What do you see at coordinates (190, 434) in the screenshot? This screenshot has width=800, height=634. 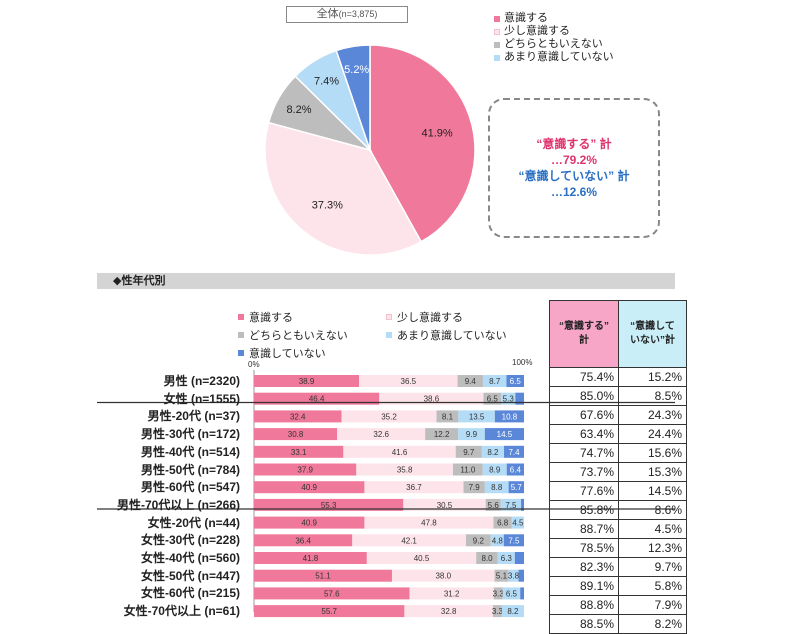 I see `row-label: 男性-30代 (n=172)` at bounding box center [190, 434].